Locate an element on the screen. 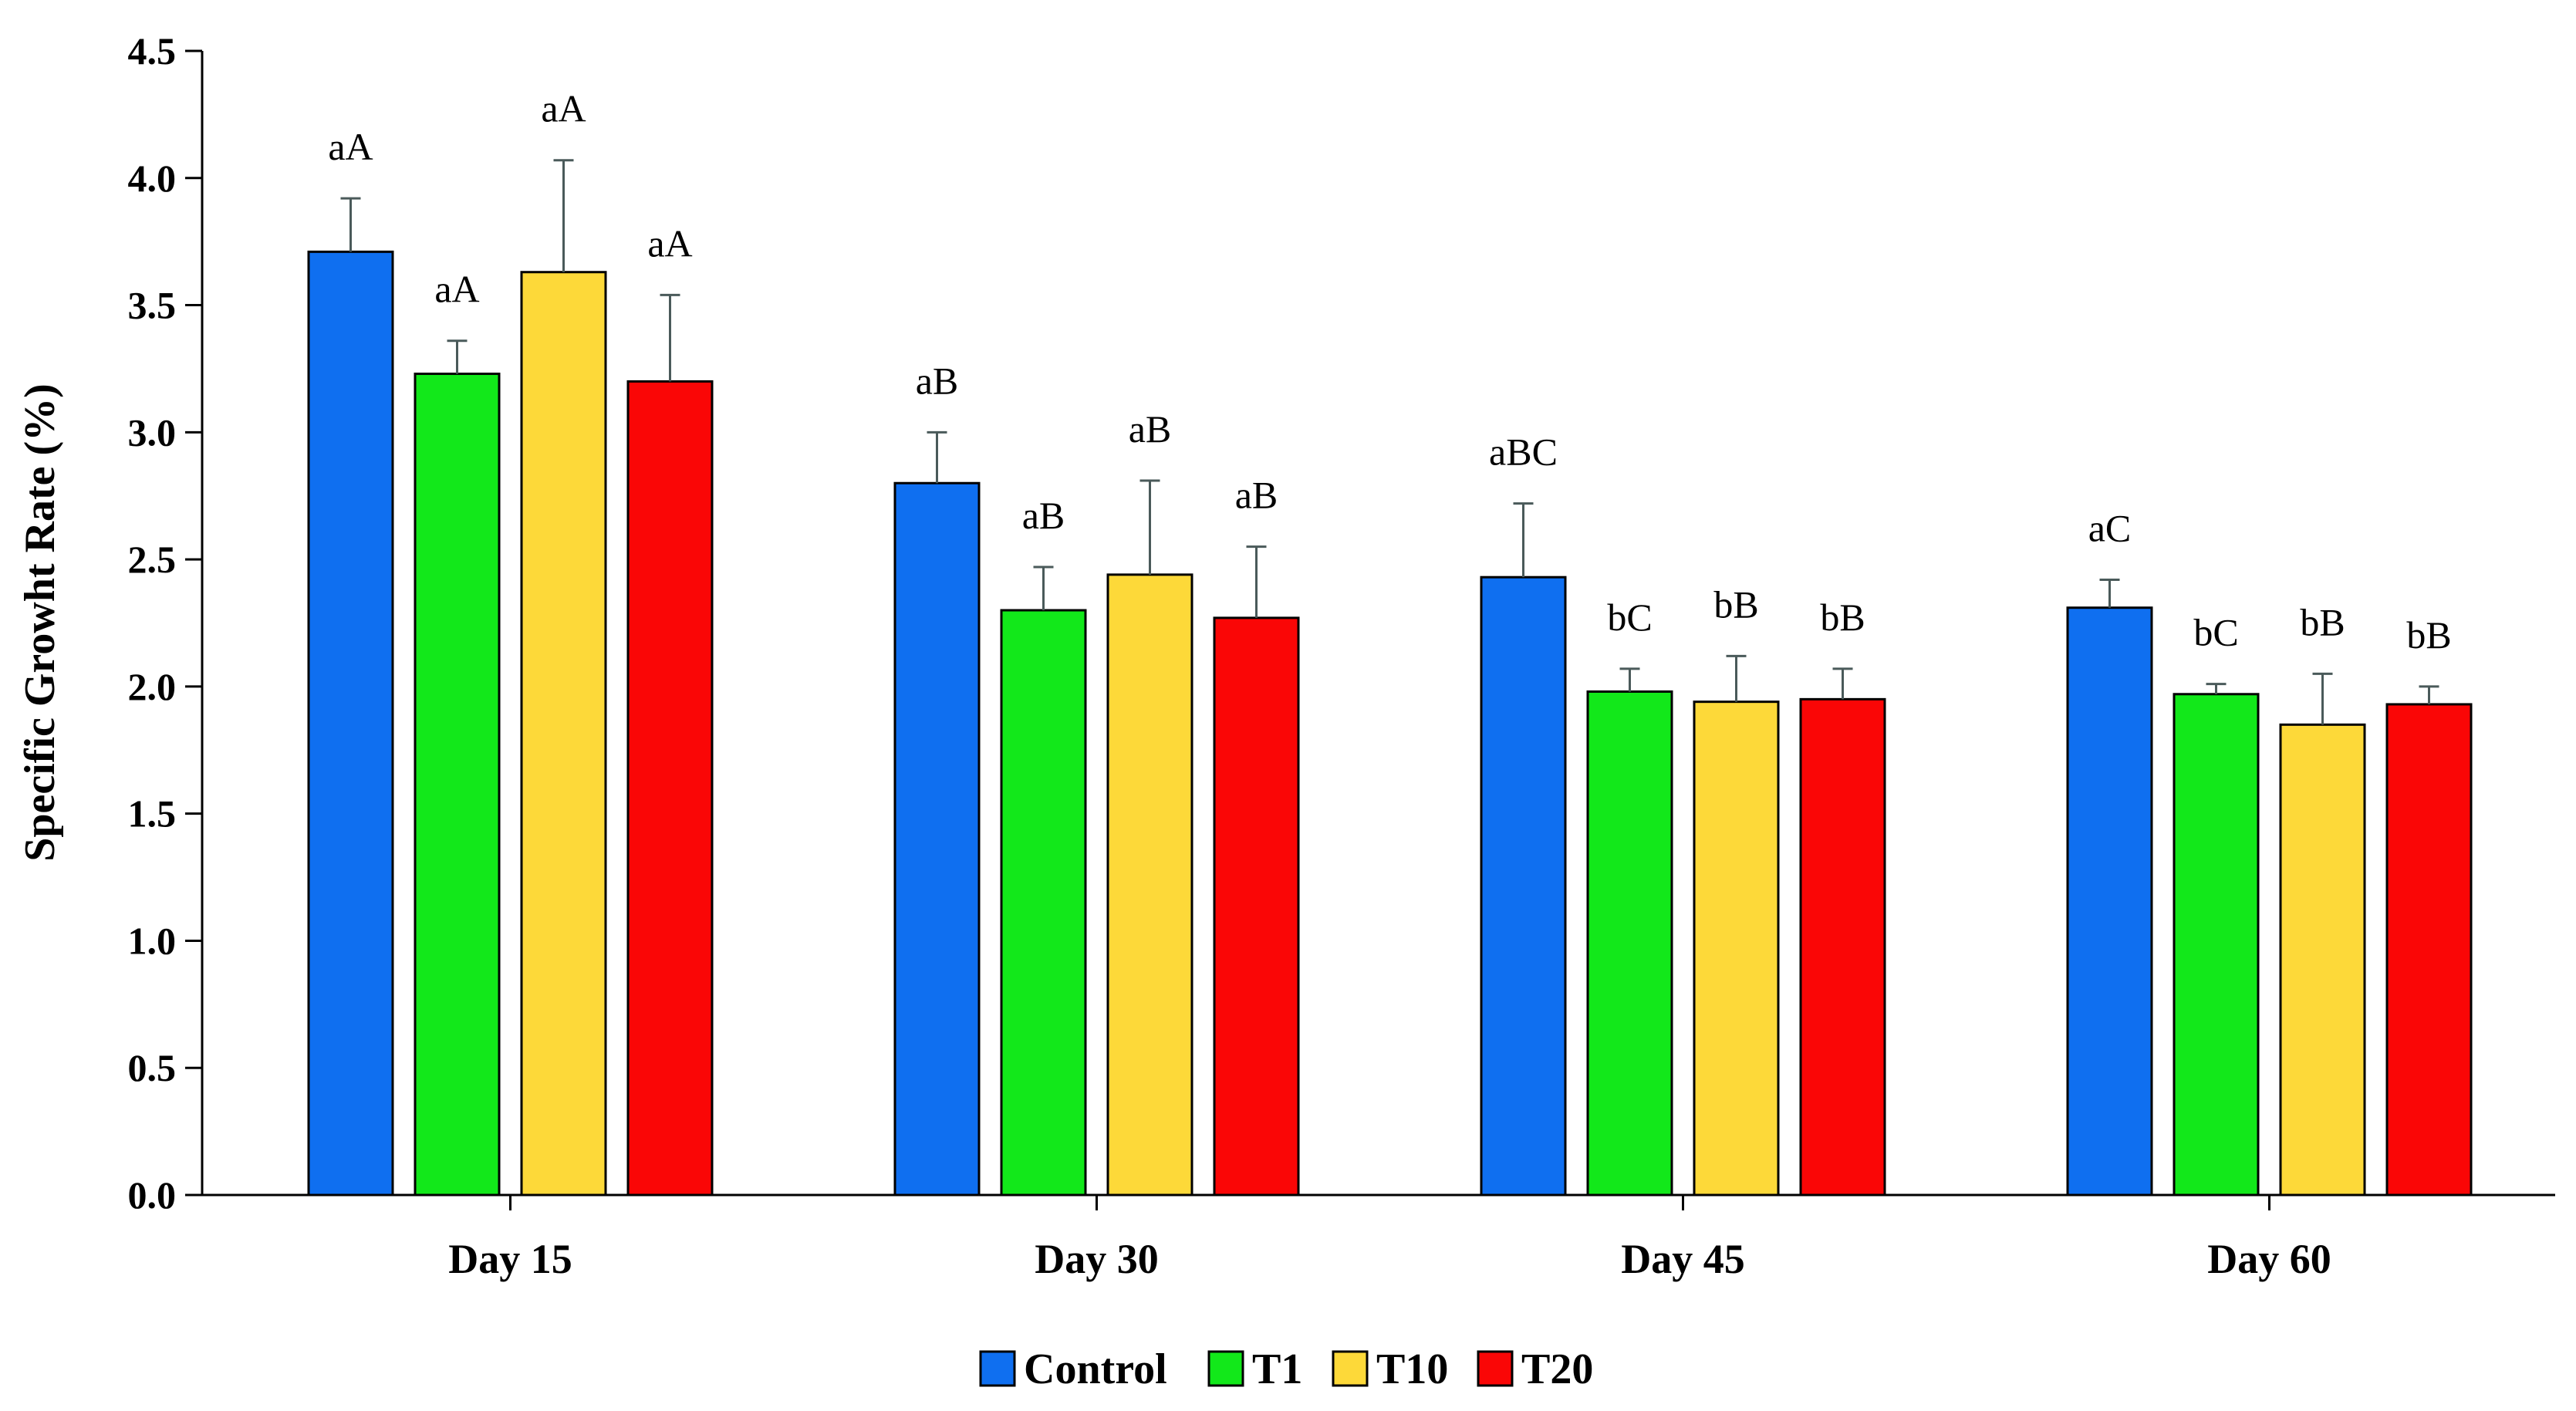 The image size is (2576, 1411). y-tick-label: 3.0 is located at coordinates (152, 432).